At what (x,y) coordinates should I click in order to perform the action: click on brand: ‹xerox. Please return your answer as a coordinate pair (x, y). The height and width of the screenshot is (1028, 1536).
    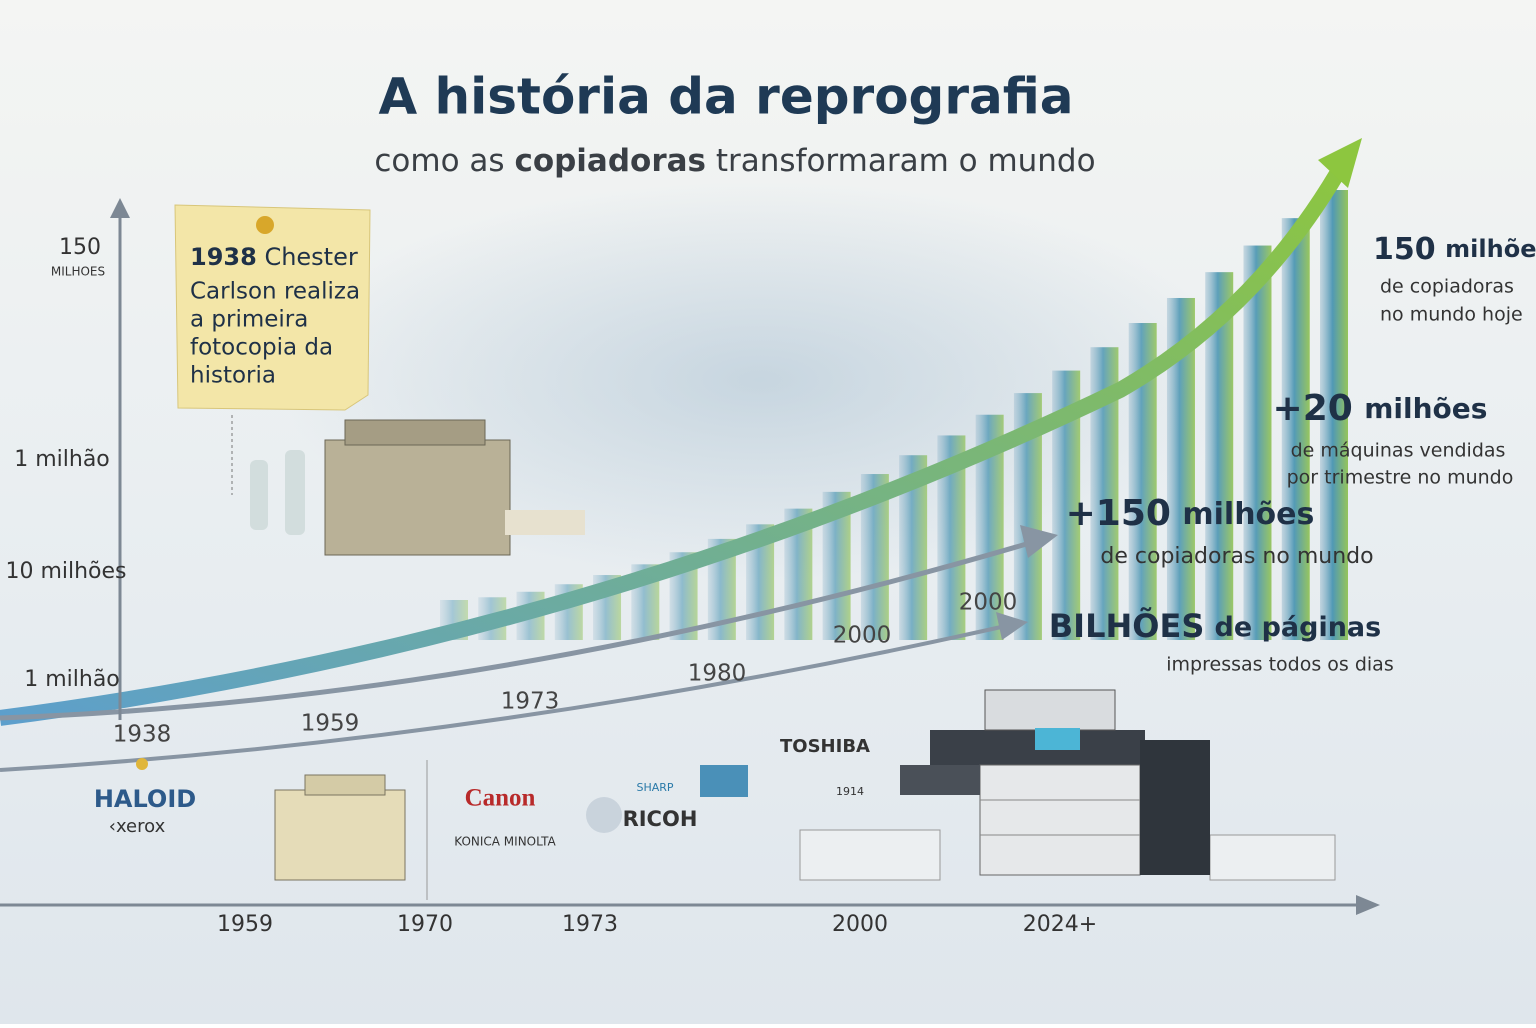
    Looking at the image, I should click on (137, 826).